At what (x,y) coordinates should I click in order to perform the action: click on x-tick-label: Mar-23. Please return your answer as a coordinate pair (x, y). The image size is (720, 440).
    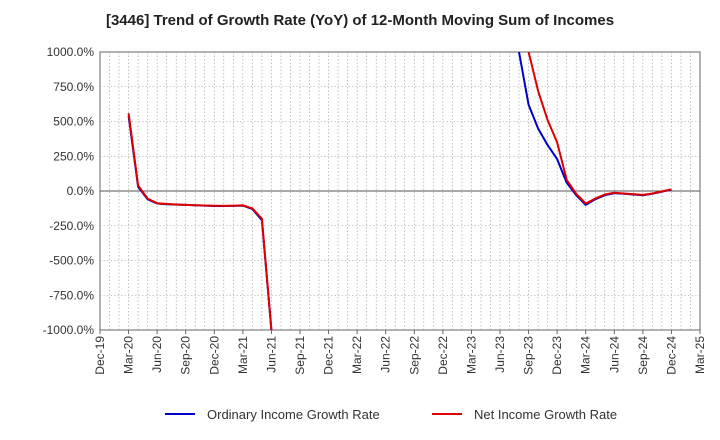
    Looking at the image, I should click on (471, 355).